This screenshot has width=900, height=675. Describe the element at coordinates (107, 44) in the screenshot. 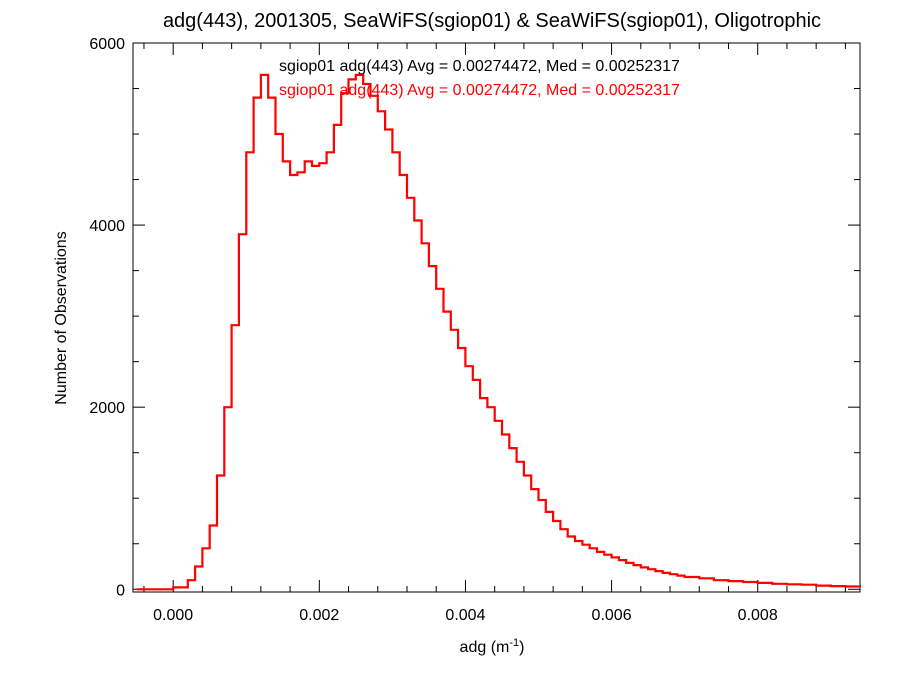

I see `y-tick-label: 6000` at that location.